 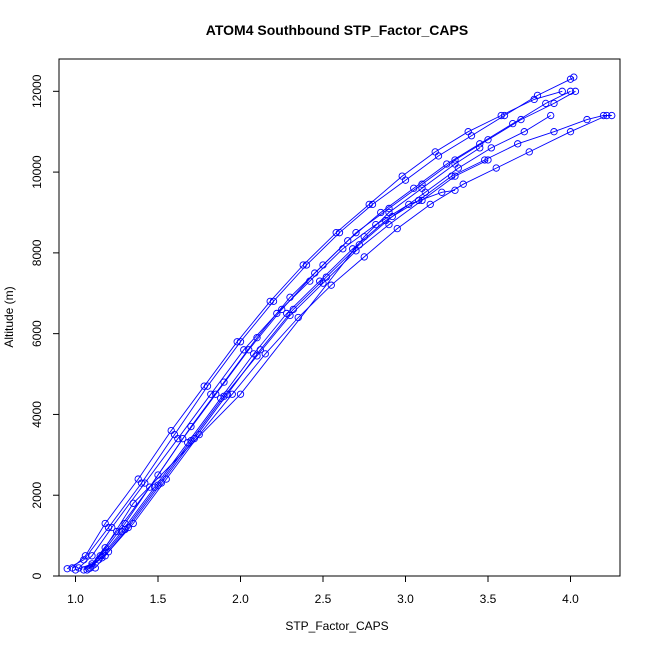 What do you see at coordinates (570, 599) in the screenshot?
I see `x-tick-label: 4.0` at bounding box center [570, 599].